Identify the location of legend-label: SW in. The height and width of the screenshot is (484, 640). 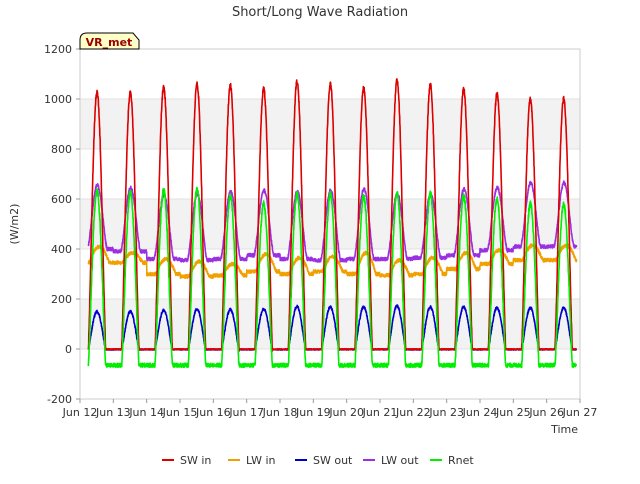
(195, 460).